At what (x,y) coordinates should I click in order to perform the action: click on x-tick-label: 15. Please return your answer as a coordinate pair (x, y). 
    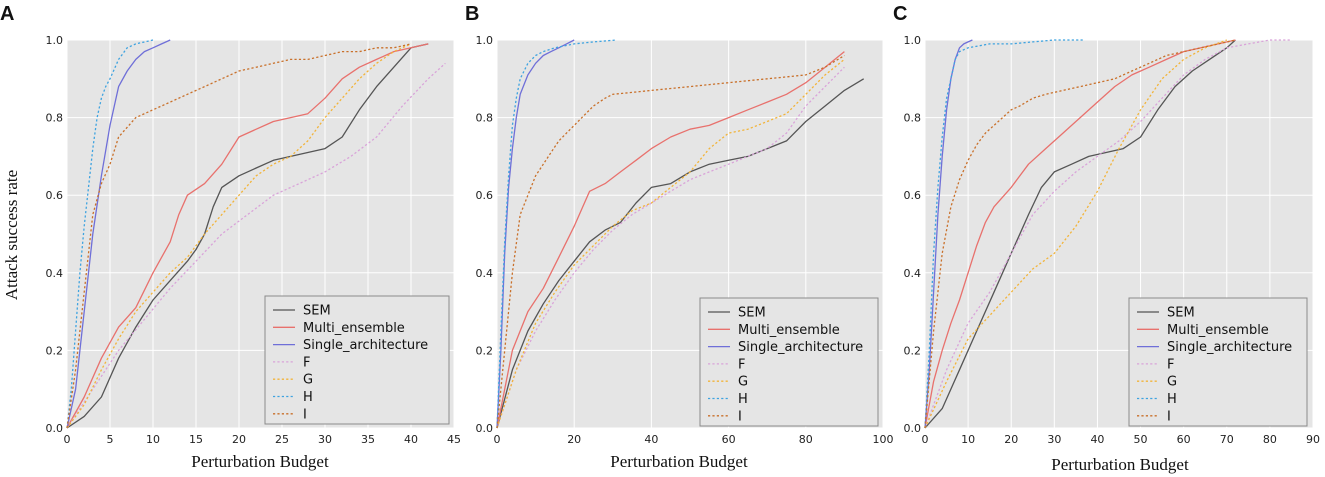
    Looking at the image, I should click on (196, 439).